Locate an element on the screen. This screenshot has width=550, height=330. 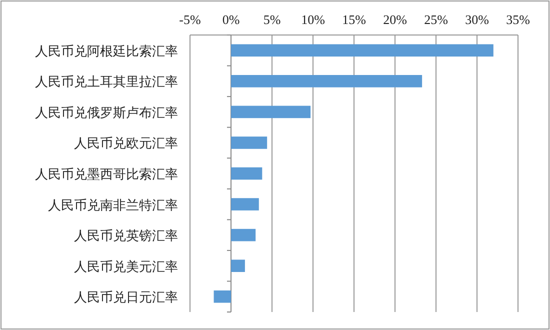
y-tick-label: 人民币兑南非兰特汇率 is located at coordinates (113, 204).